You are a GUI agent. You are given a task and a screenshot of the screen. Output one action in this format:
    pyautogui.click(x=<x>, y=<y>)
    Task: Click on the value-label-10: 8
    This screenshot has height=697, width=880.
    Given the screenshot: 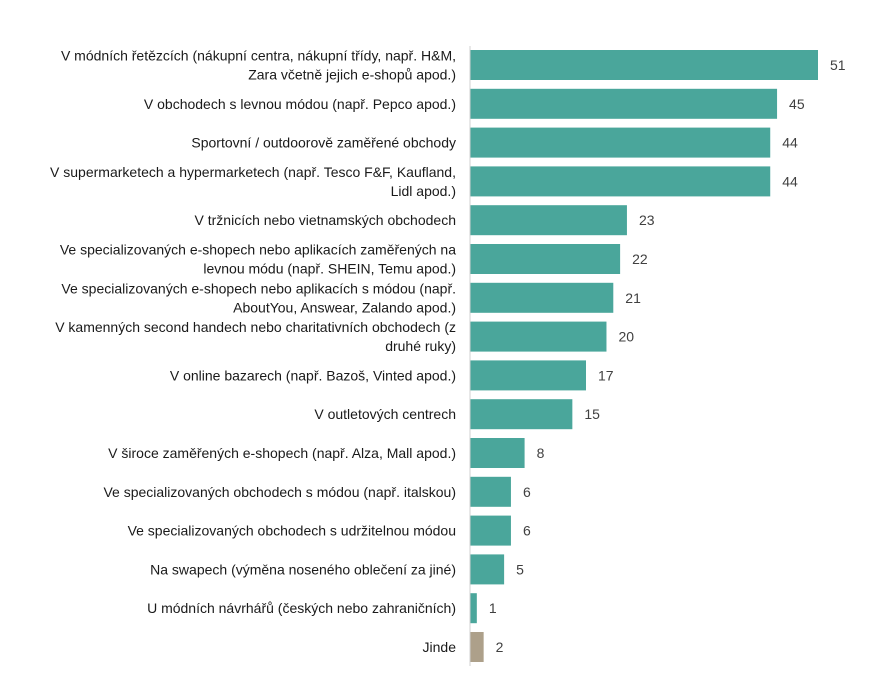 What is the action you would take?
    pyautogui.click(x=541, y=453)
    